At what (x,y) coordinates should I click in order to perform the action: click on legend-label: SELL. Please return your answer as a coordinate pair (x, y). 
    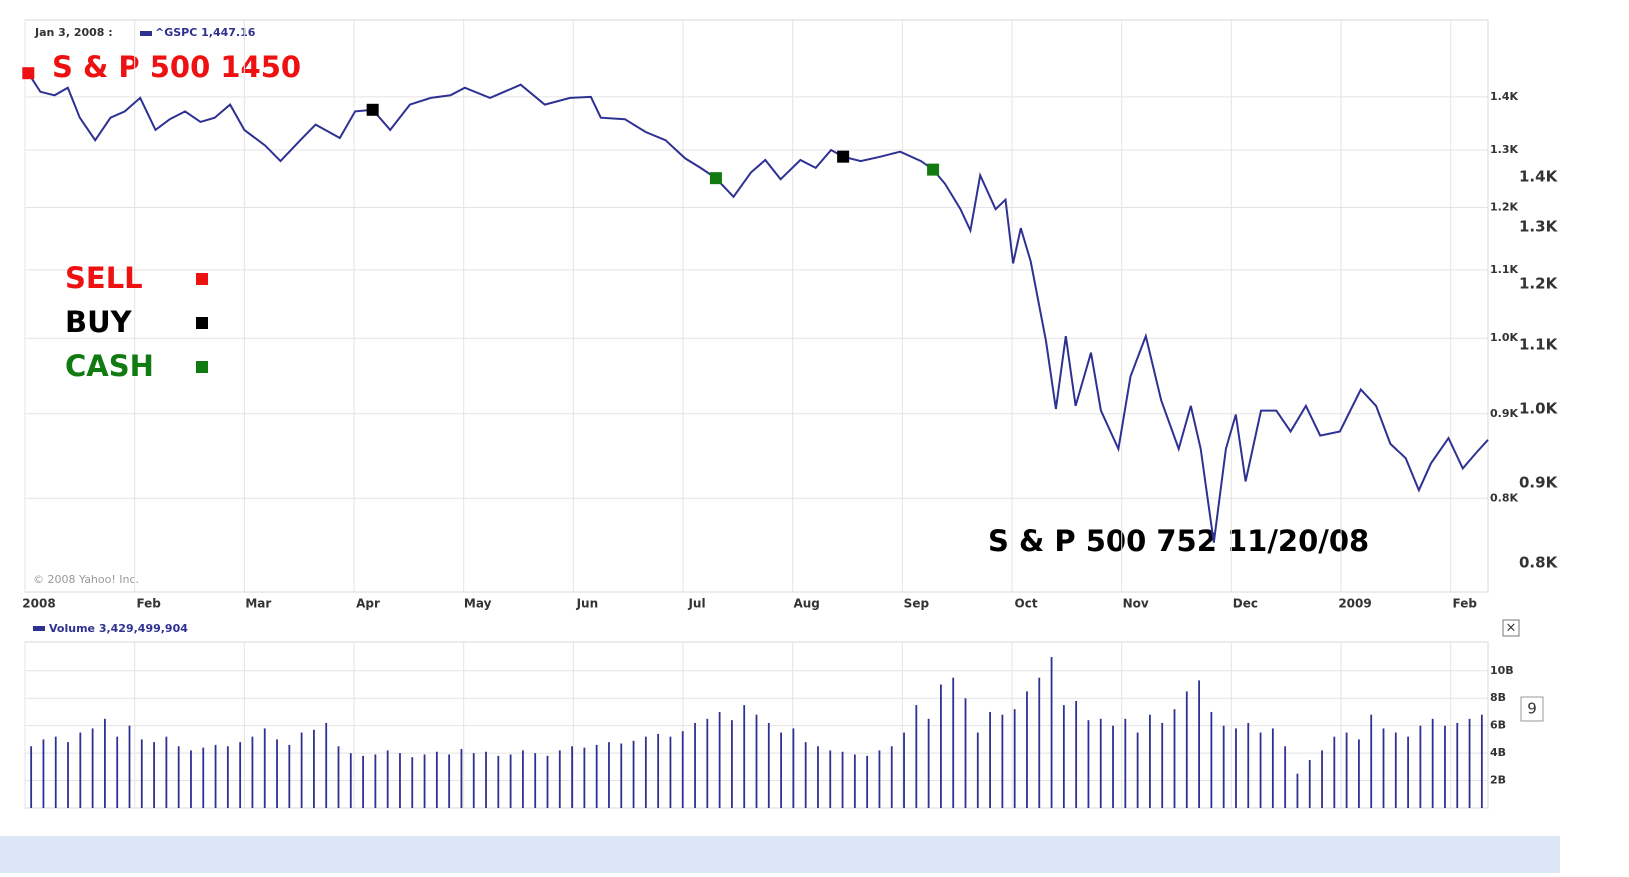
    Looking at the image, I should click on (104, 278).